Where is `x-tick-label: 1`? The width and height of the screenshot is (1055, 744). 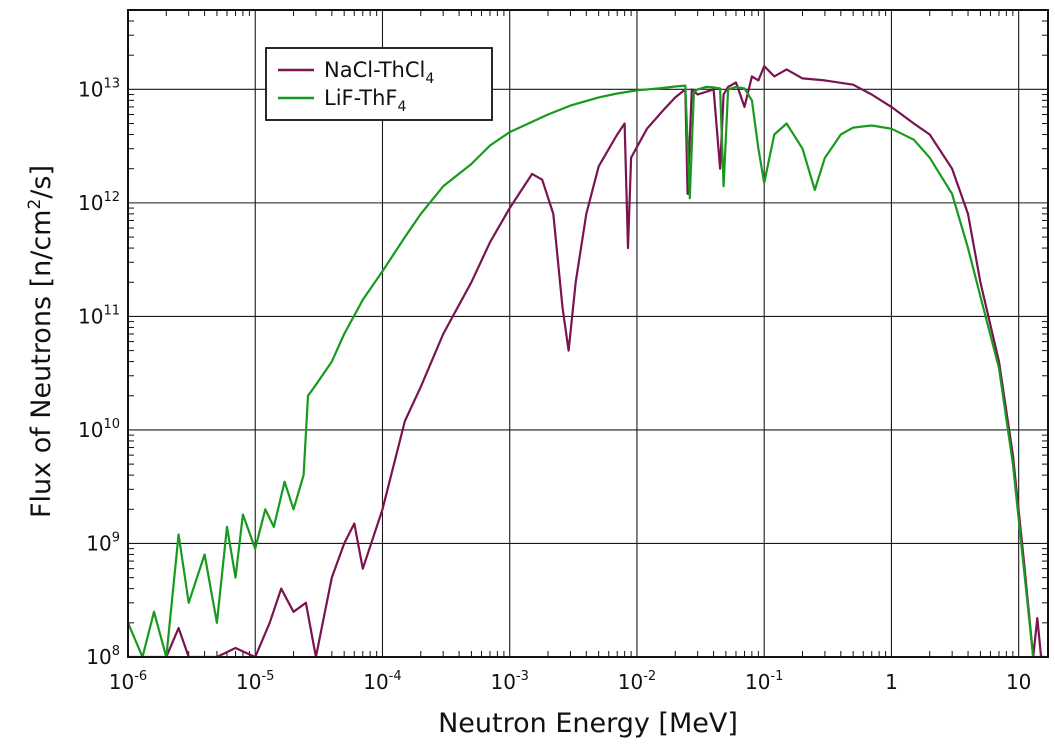
x-tick-label: 1 is located at coordinates (891, 682).